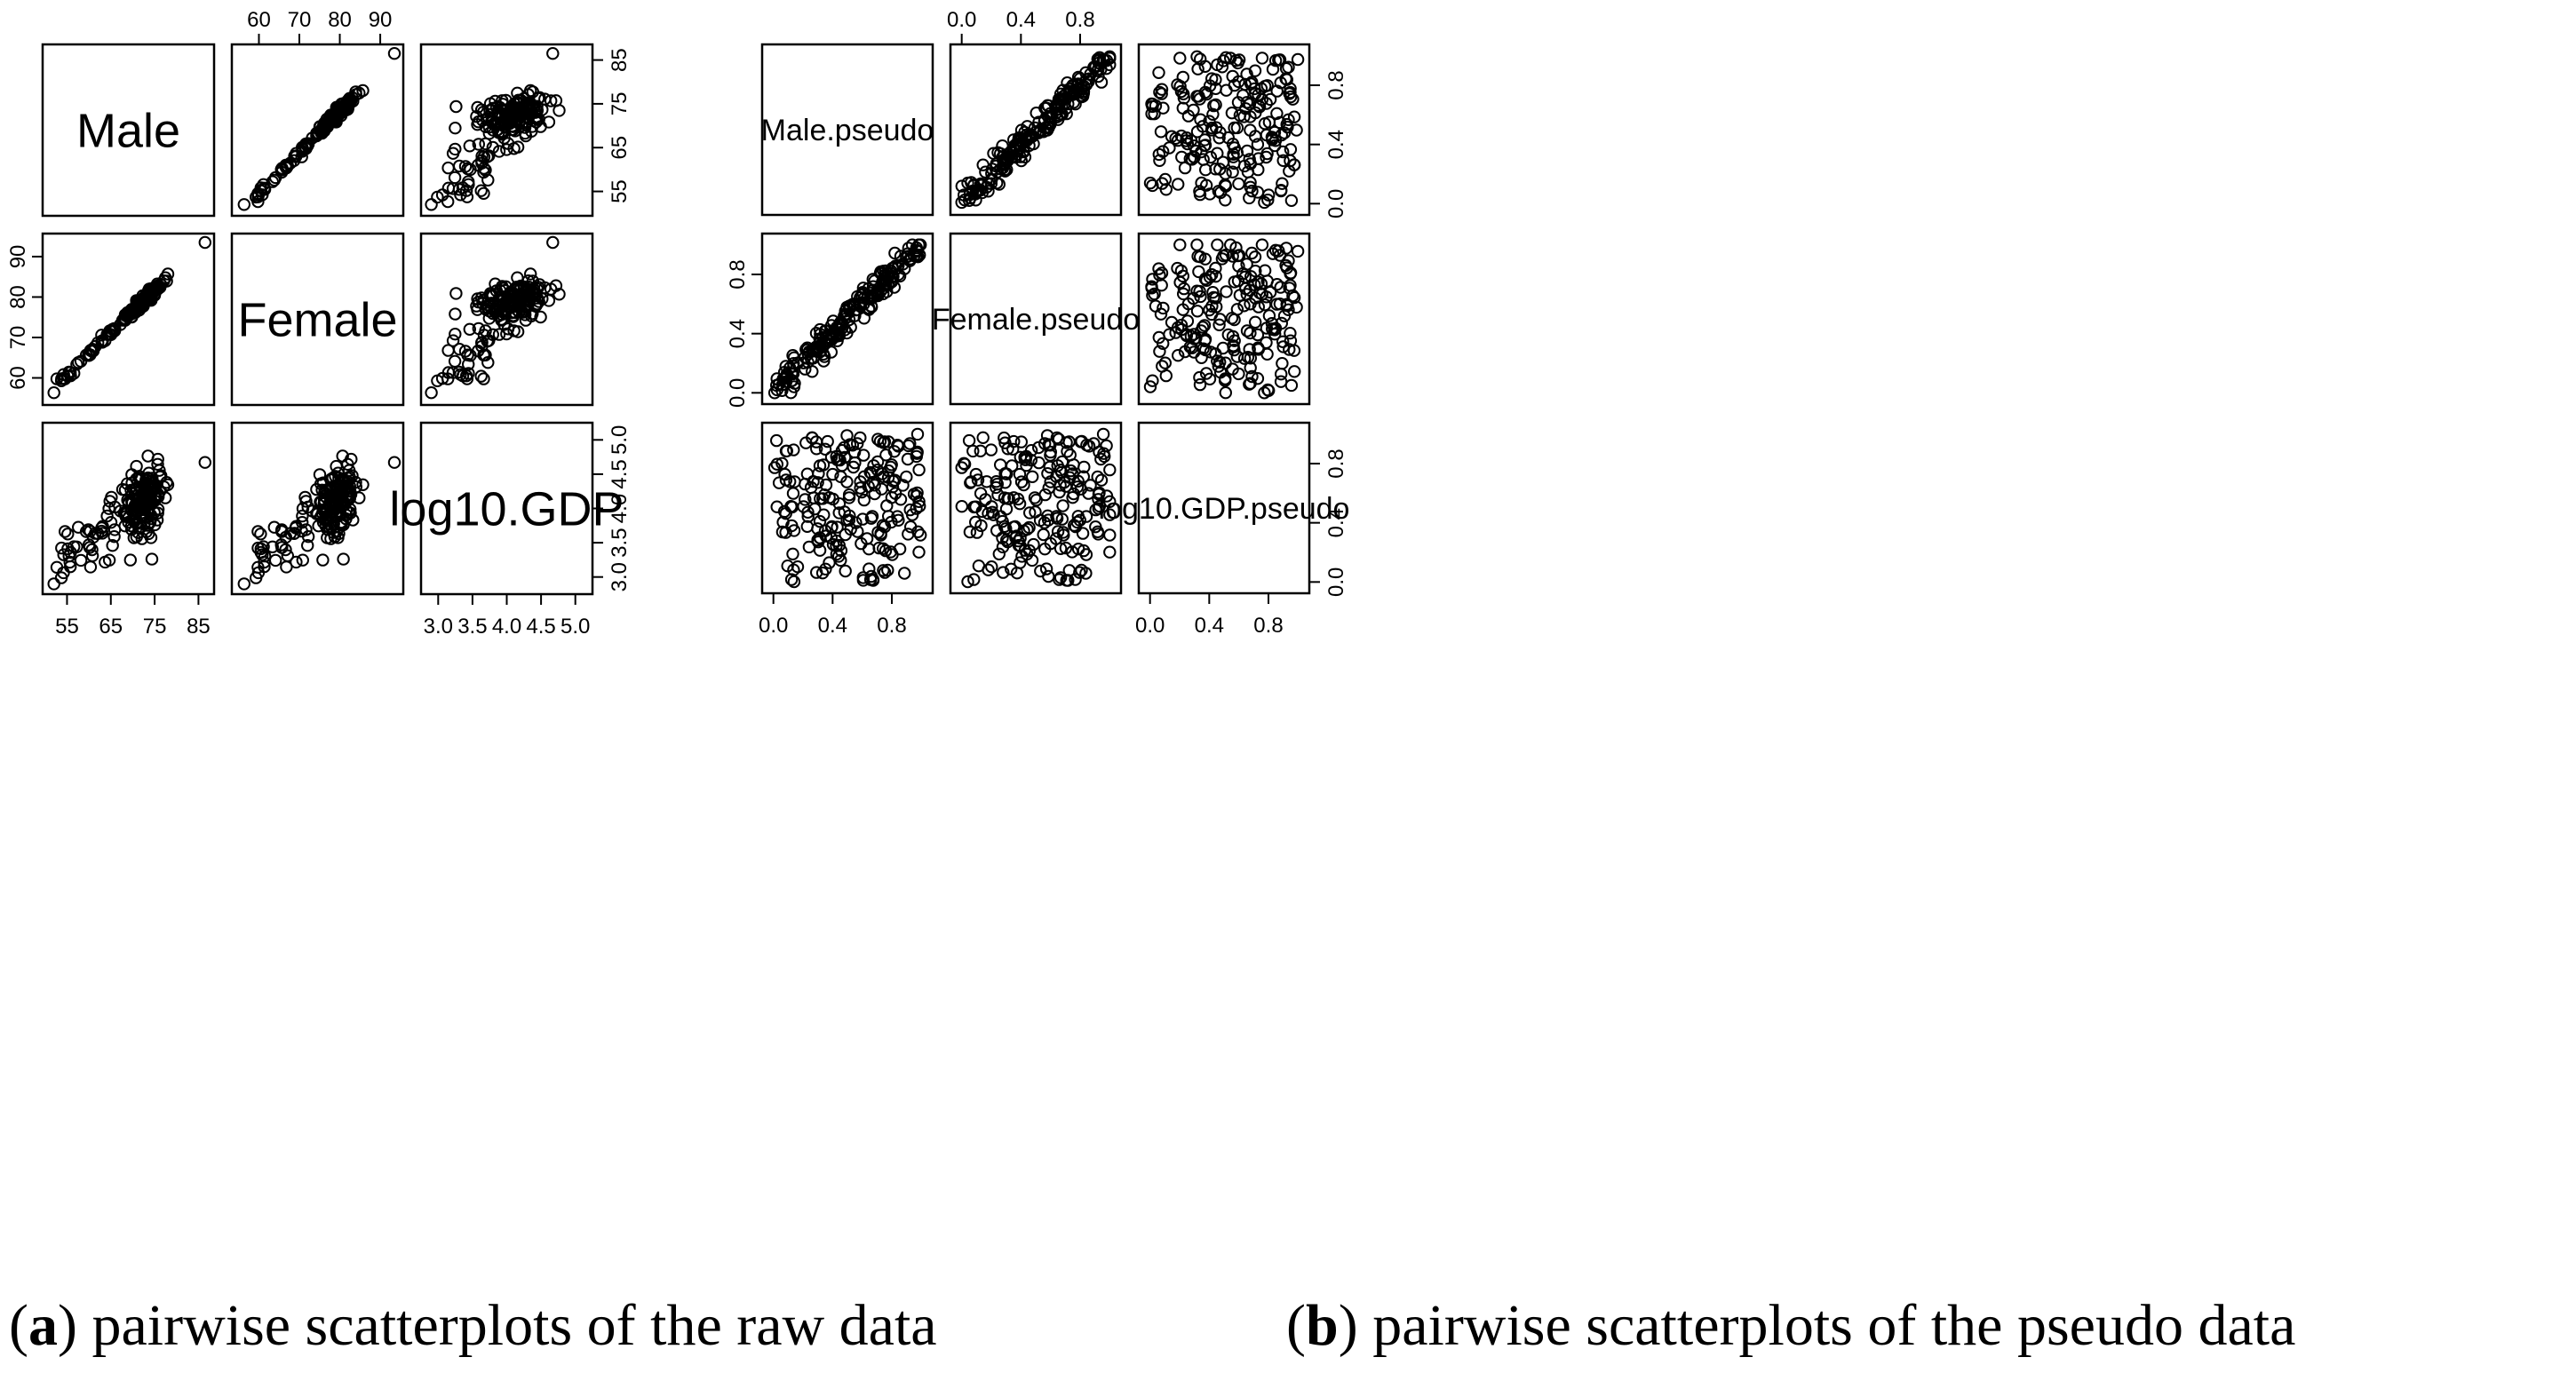  I want to click on panel-Female-vs-Male, so click(128, 320).